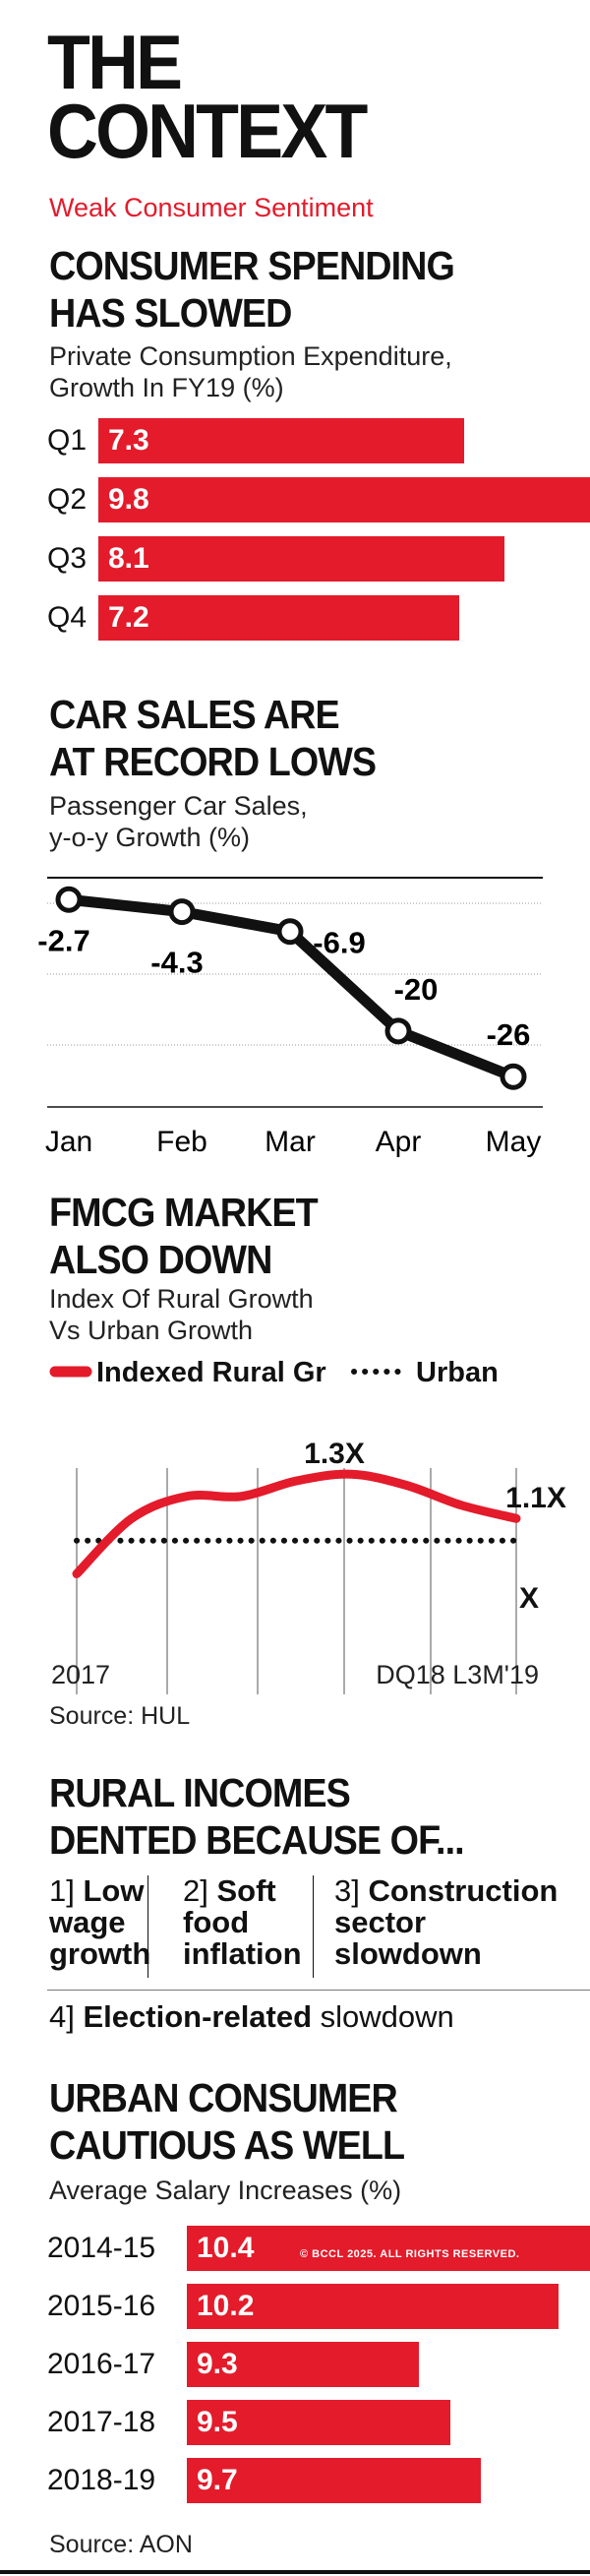  Describe the element at coordinates (114, 1890) in the screenshot. I see `reason-1-bold: Low` at that location.